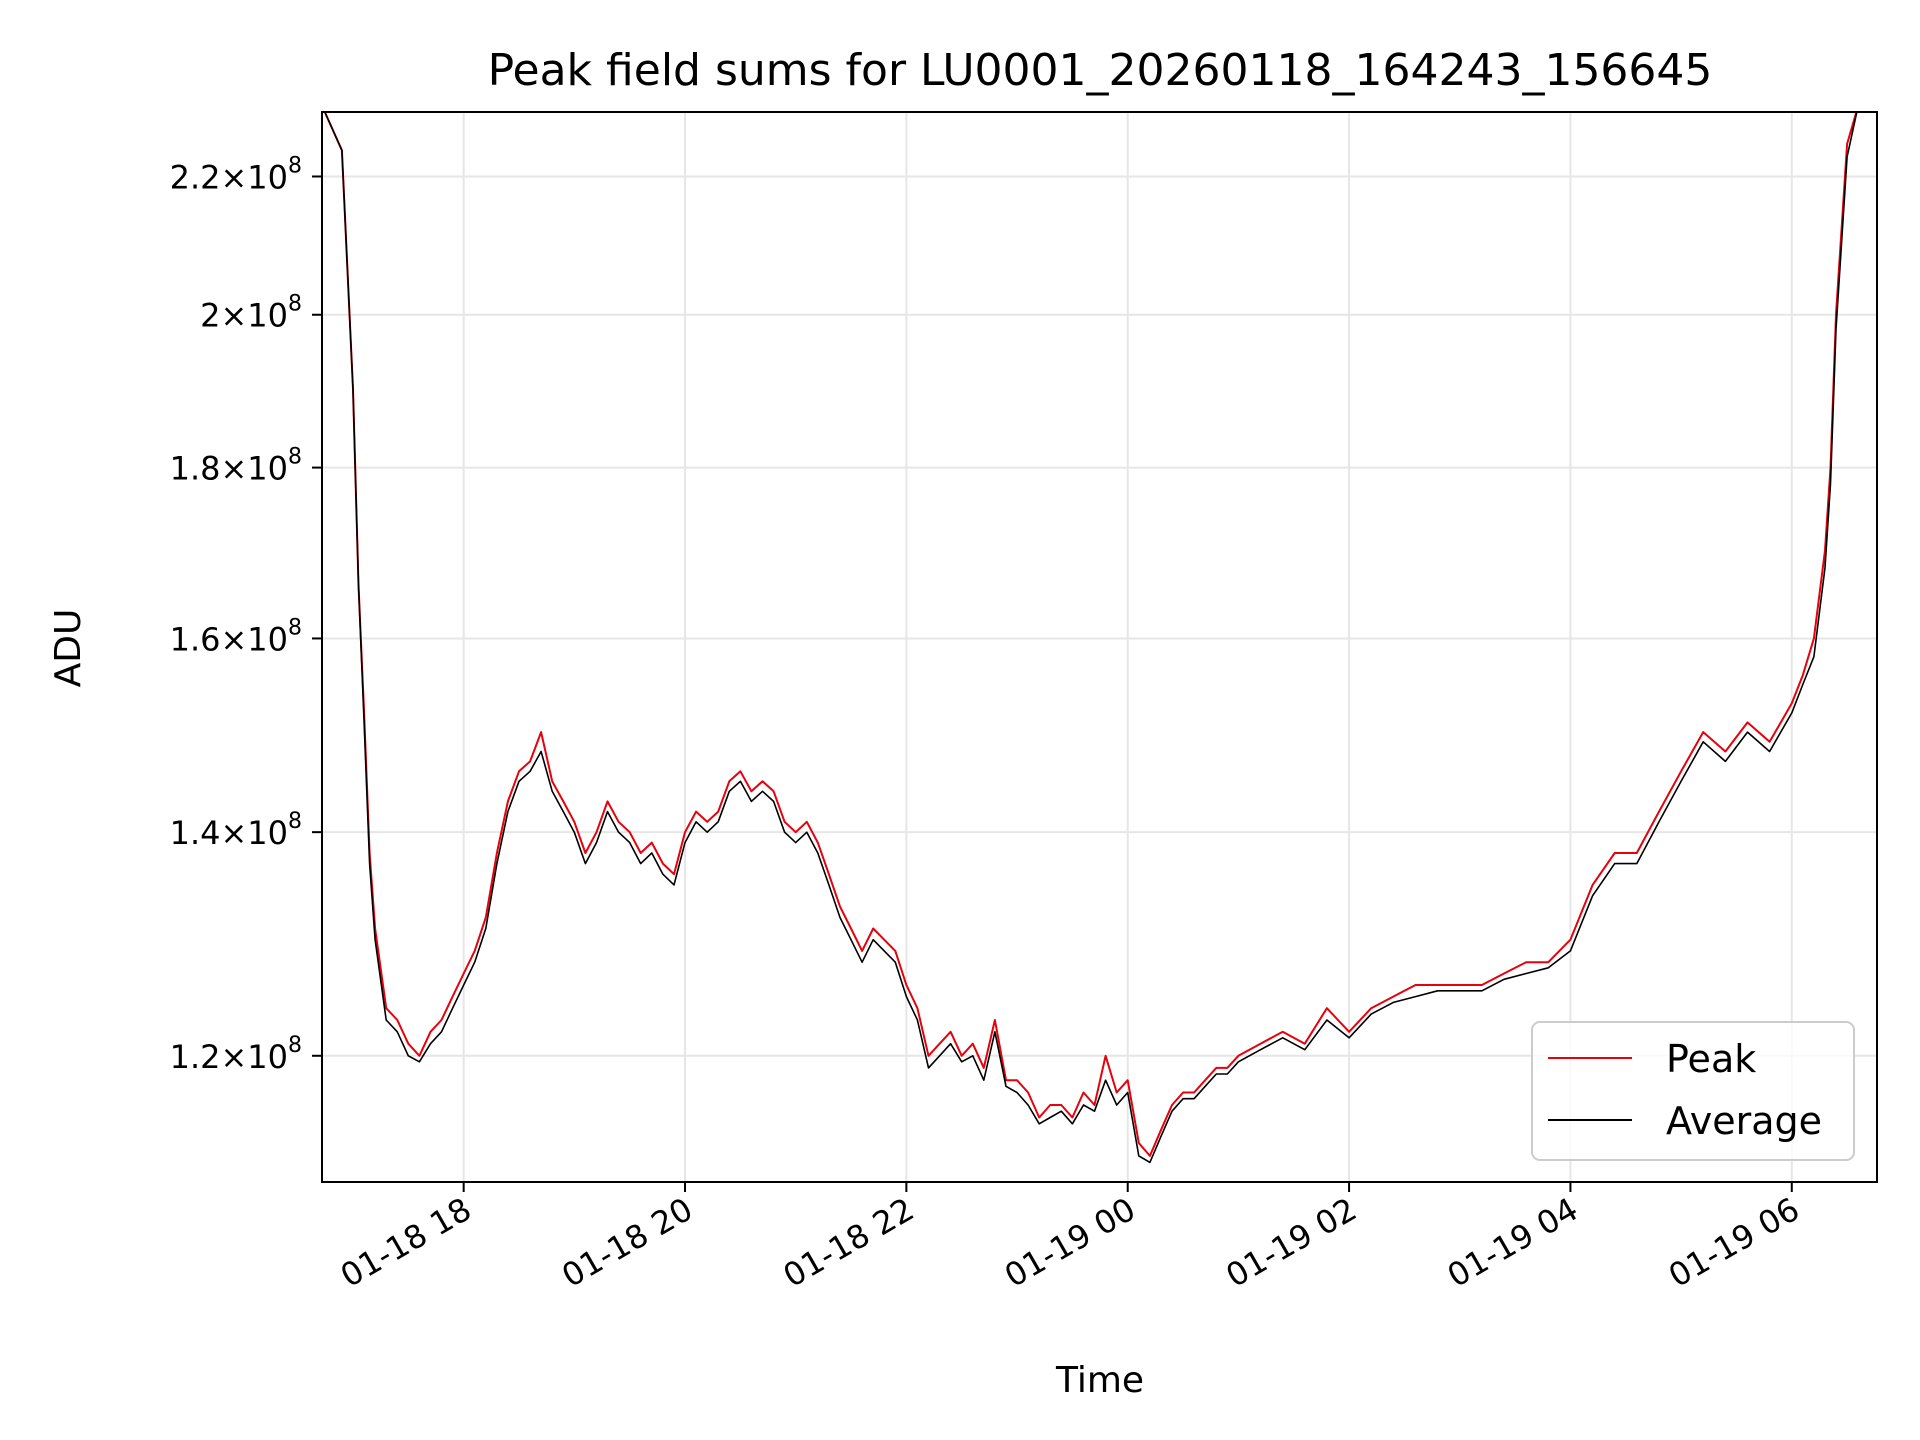  Describe the element at coordinates (251, 313) in the screenshot. I see `y-tick-label: 2×108` at that location.